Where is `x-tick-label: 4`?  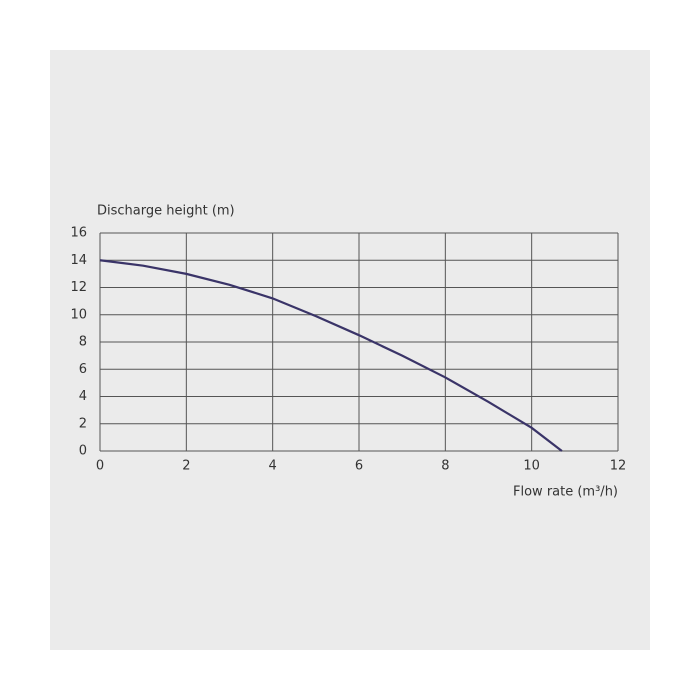
x-tick-label: 4 is located at coordinates (273, 466).